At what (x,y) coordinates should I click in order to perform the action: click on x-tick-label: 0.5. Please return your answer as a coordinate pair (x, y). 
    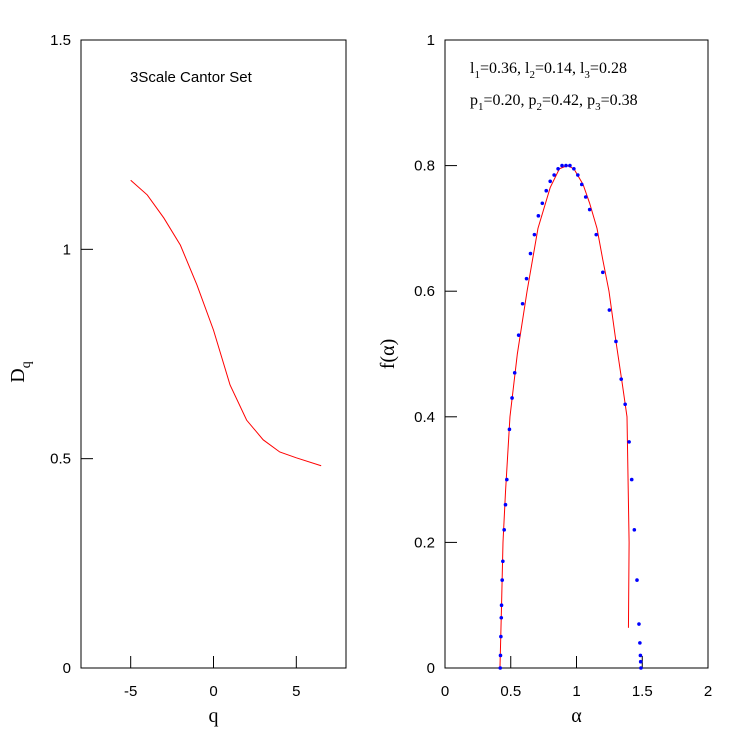
    Looking at the image, I should click on (510, 691).